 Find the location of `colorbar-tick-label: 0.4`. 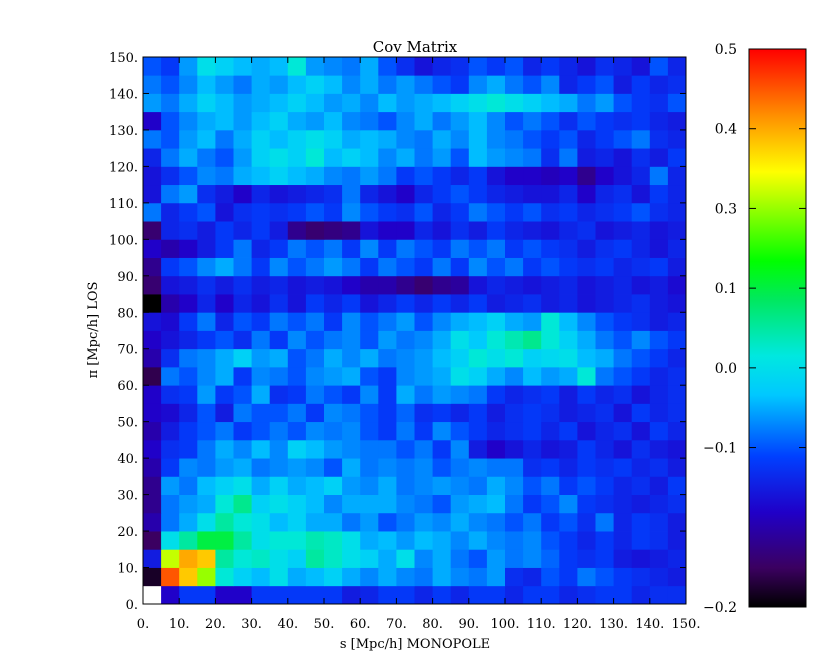

colorbar-tick-label: 0.4 is located at coordinates (726, 130).